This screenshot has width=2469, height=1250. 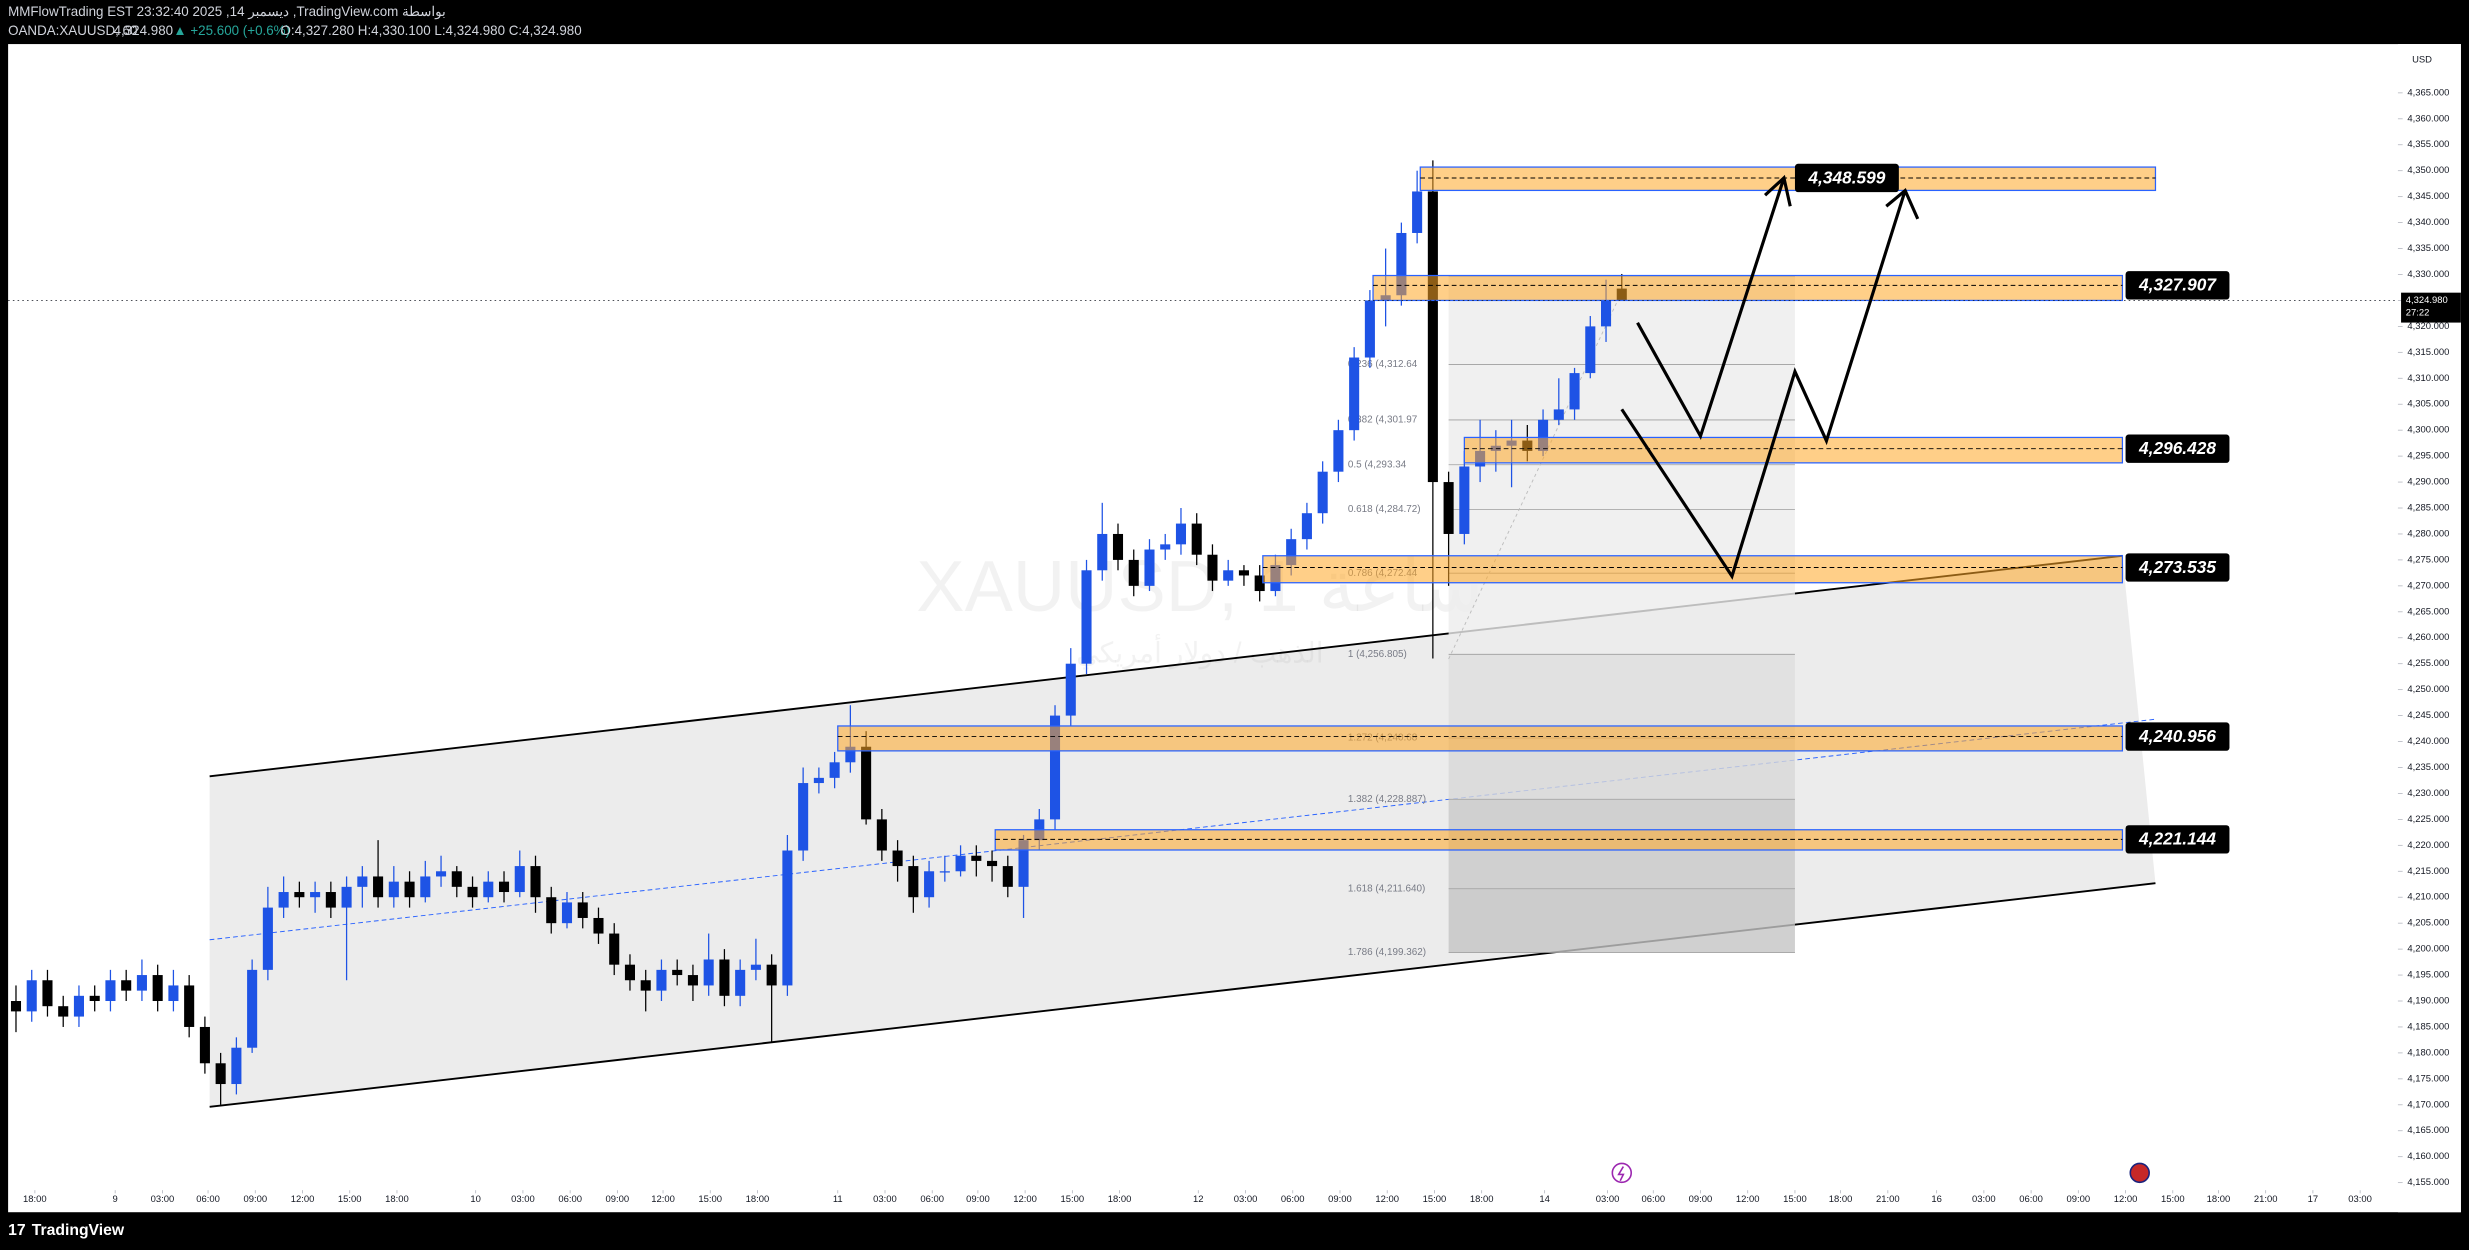 What do you see at coordinates (17, 1230) in the screenshot?
I see `brand-logo: 17` at bounding box center [17, 1230].